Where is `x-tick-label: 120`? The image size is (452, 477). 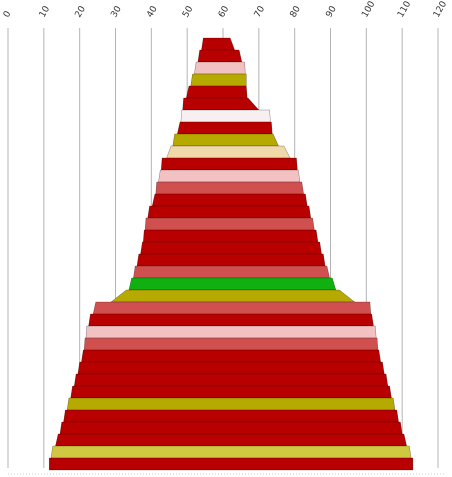
x-tick-label: 120 is located at coordinates (440, 10).